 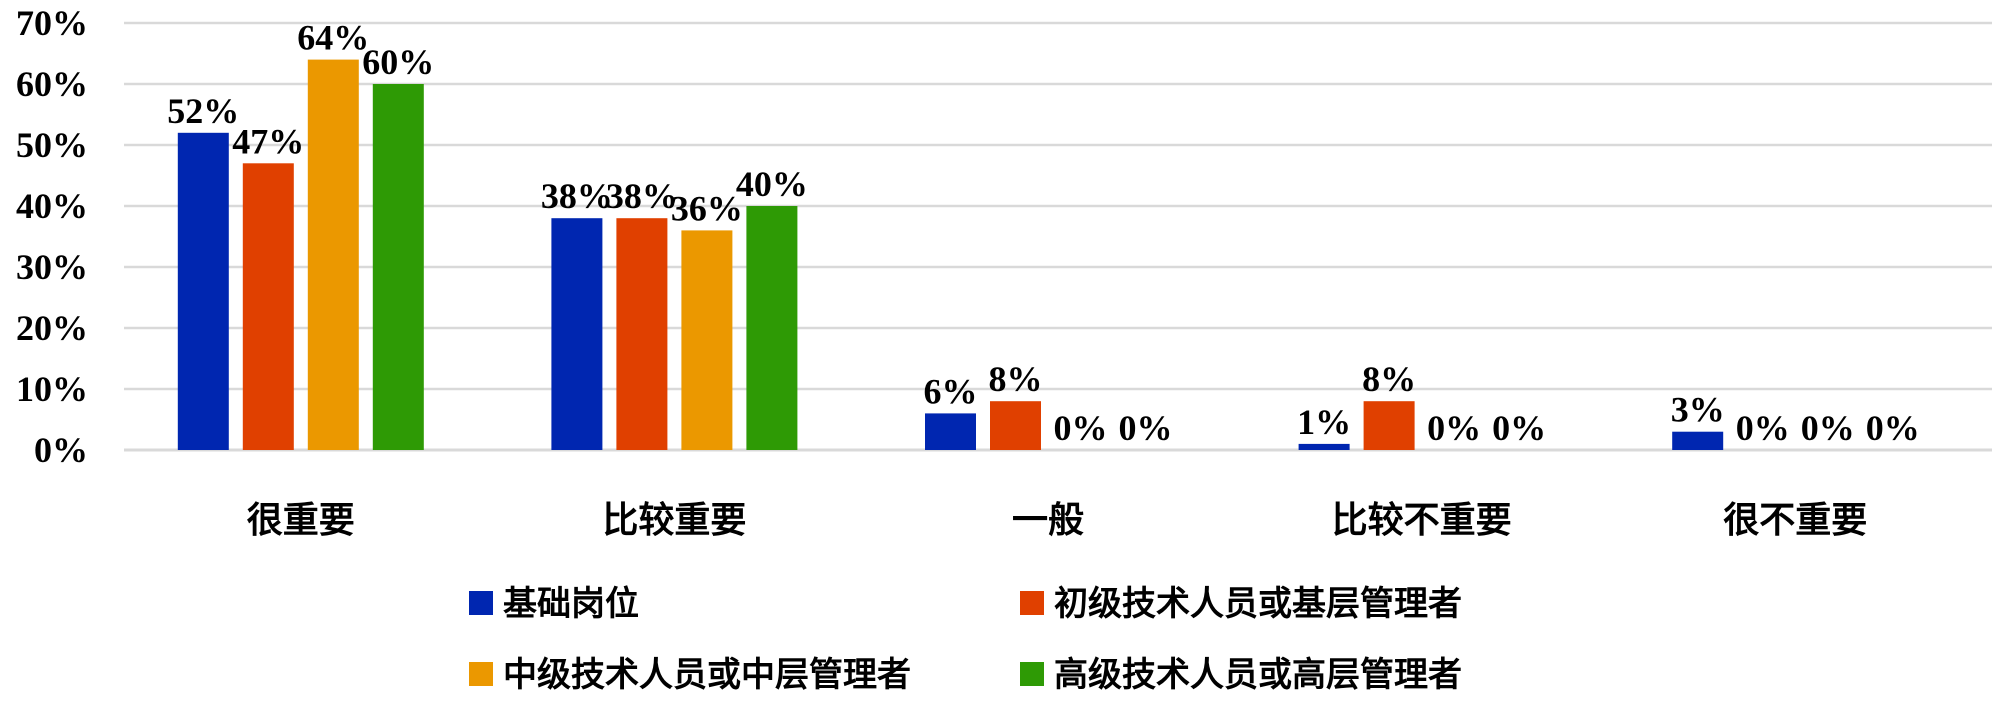 What do you see at coordinates (398, 62) in the screenshot?
I see `data-label: 60%` at bounding box center [398, 62].